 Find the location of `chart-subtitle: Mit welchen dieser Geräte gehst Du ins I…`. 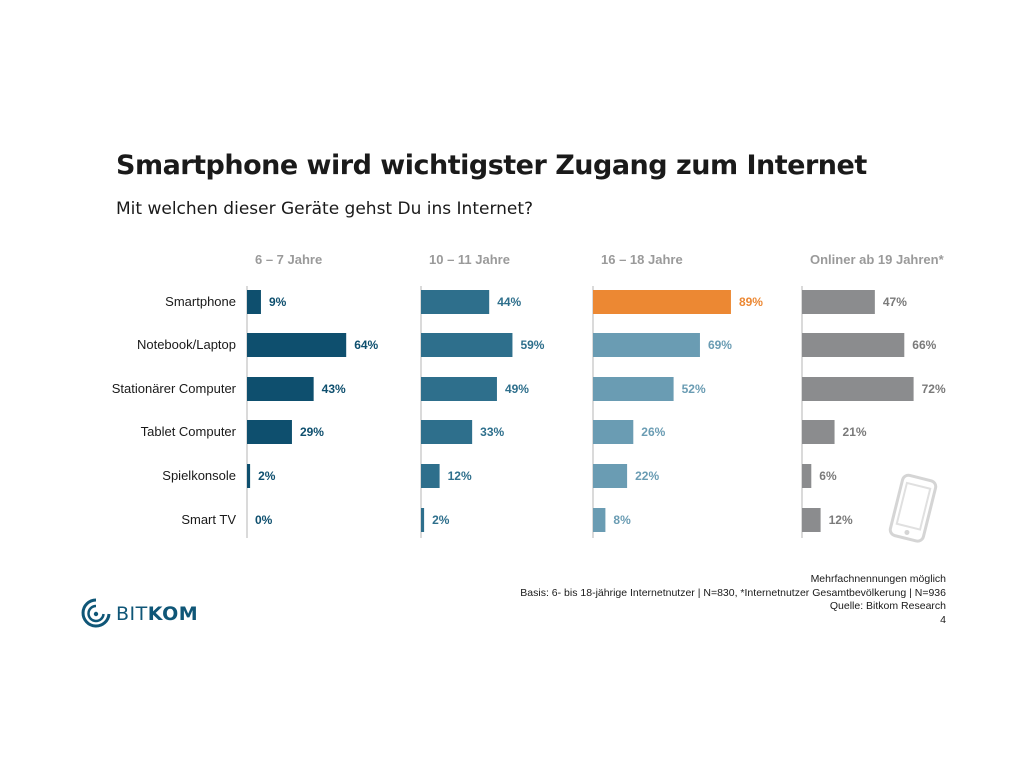

chart-subtitle: Mit welchen dieser Geräte gehst Du ins I… is located at coordinates (325, 209).